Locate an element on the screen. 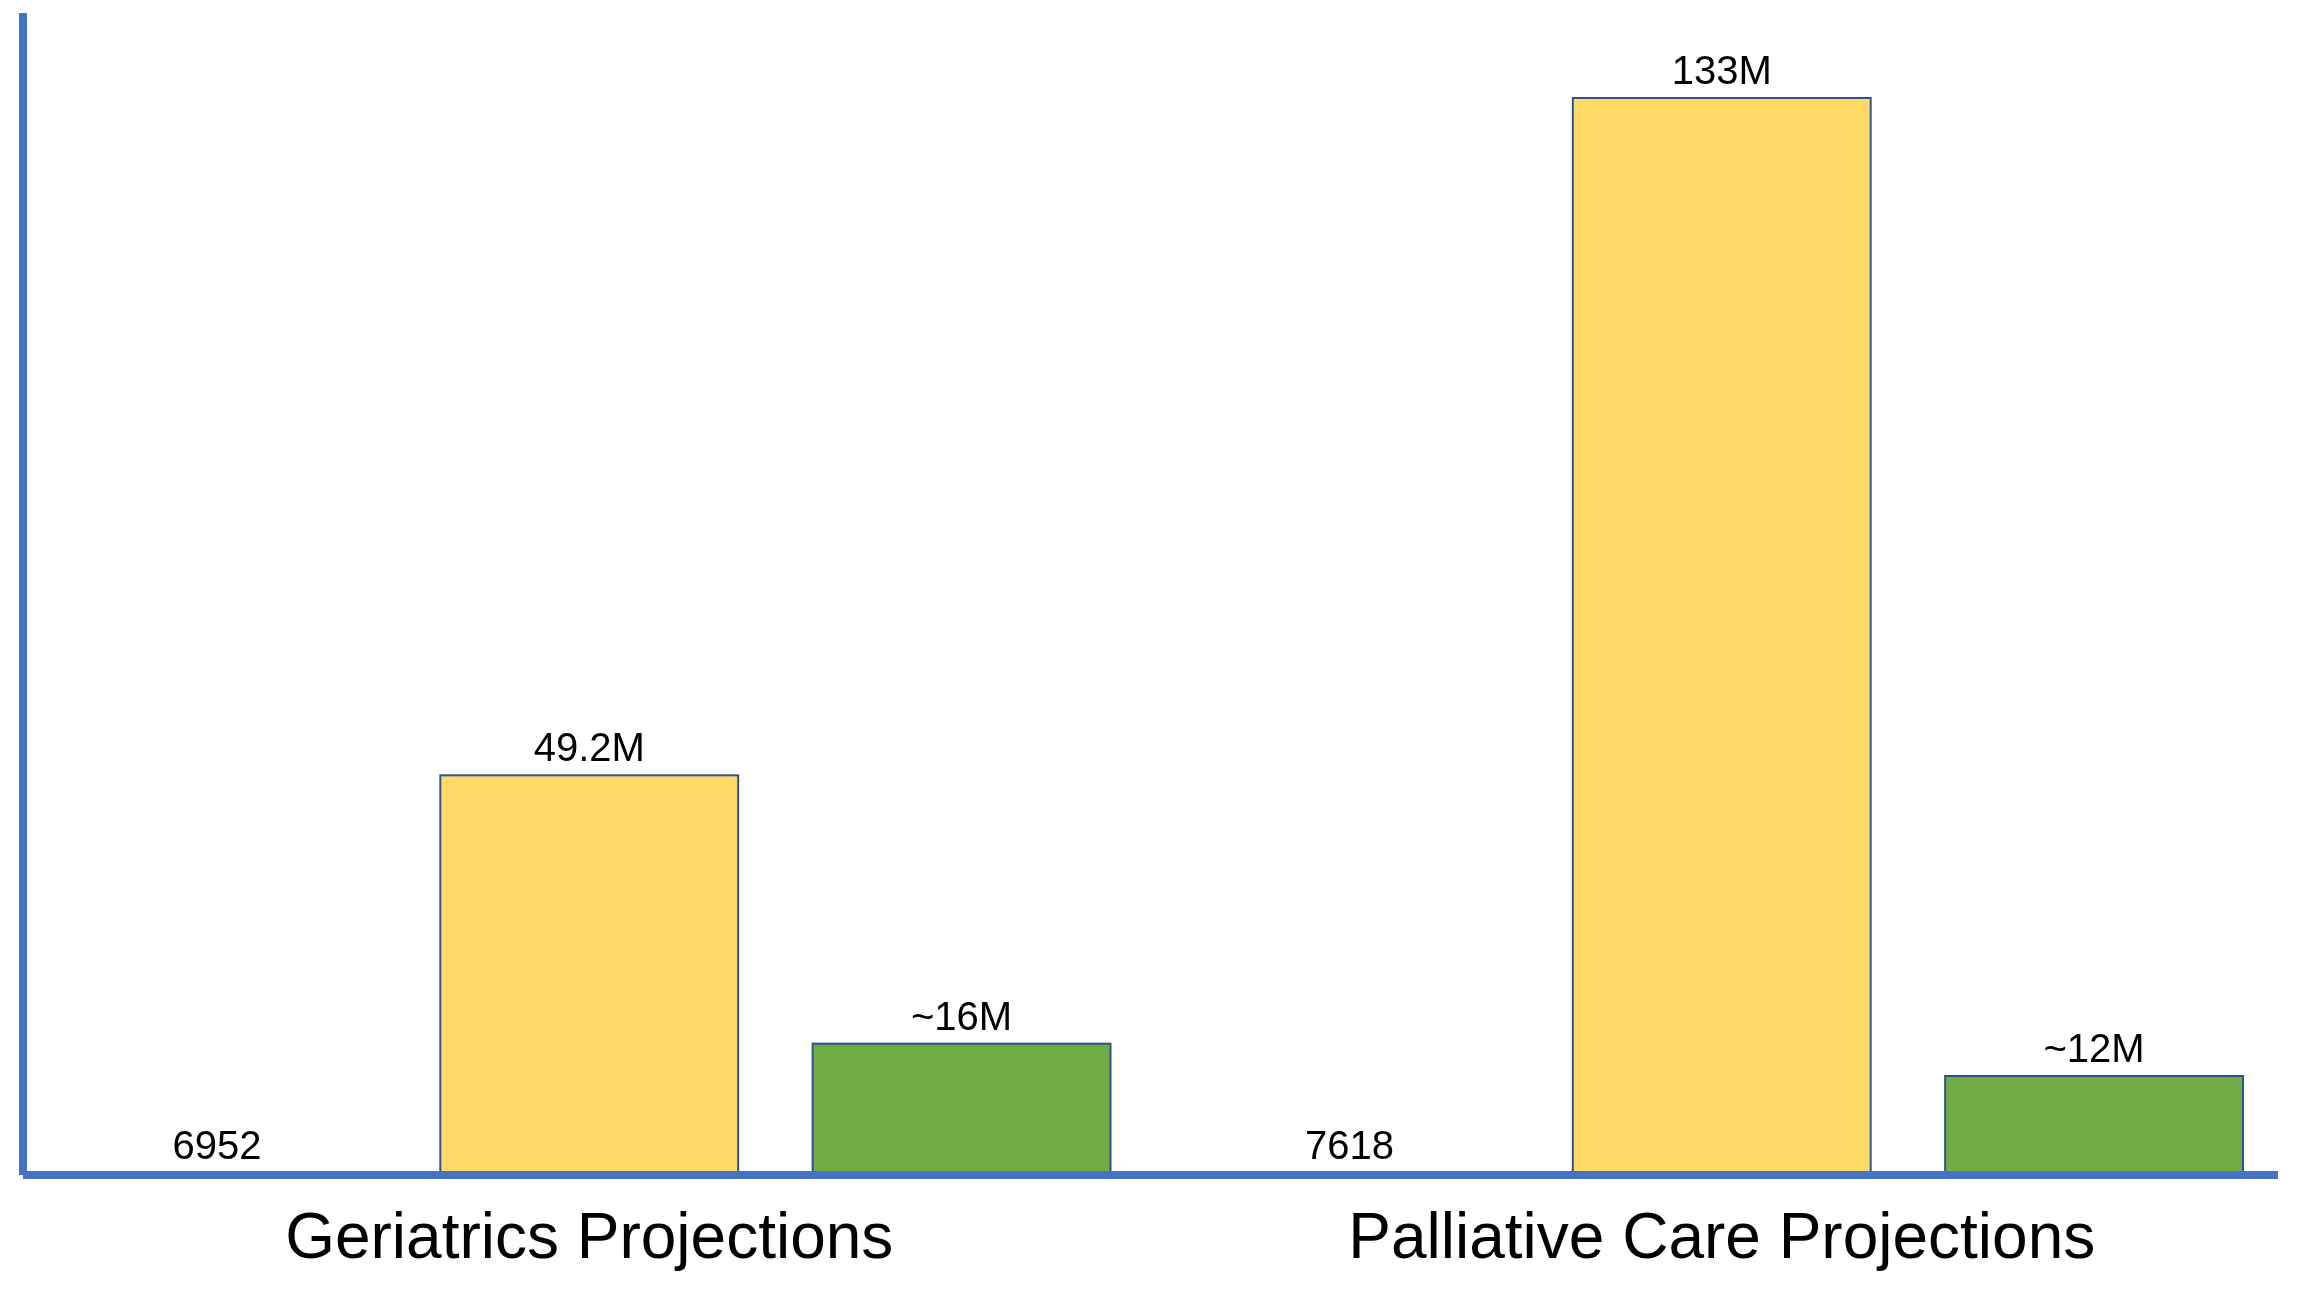 This screenshot has width=2316, height=1297. data-label: 7618 is located at coordinates (1349, 1144).